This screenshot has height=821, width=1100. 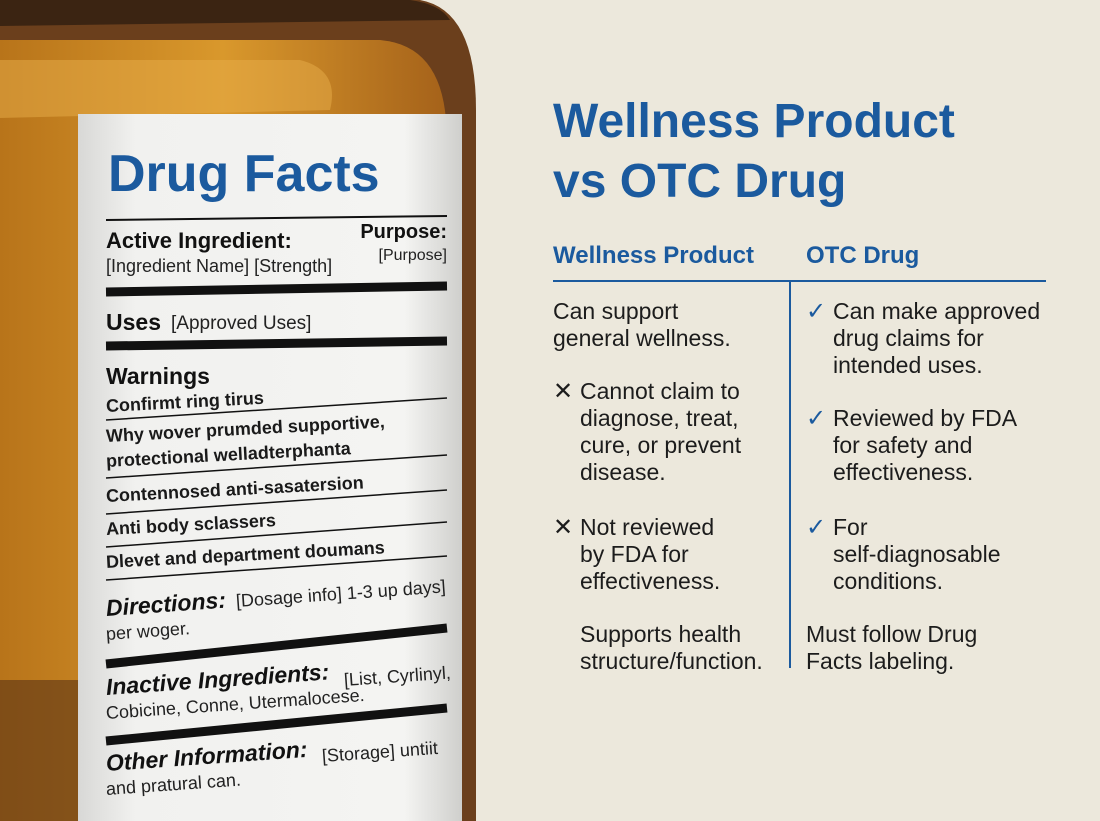 I want to click on comparison-text: Not reviewed, so click(x=647, y=527).